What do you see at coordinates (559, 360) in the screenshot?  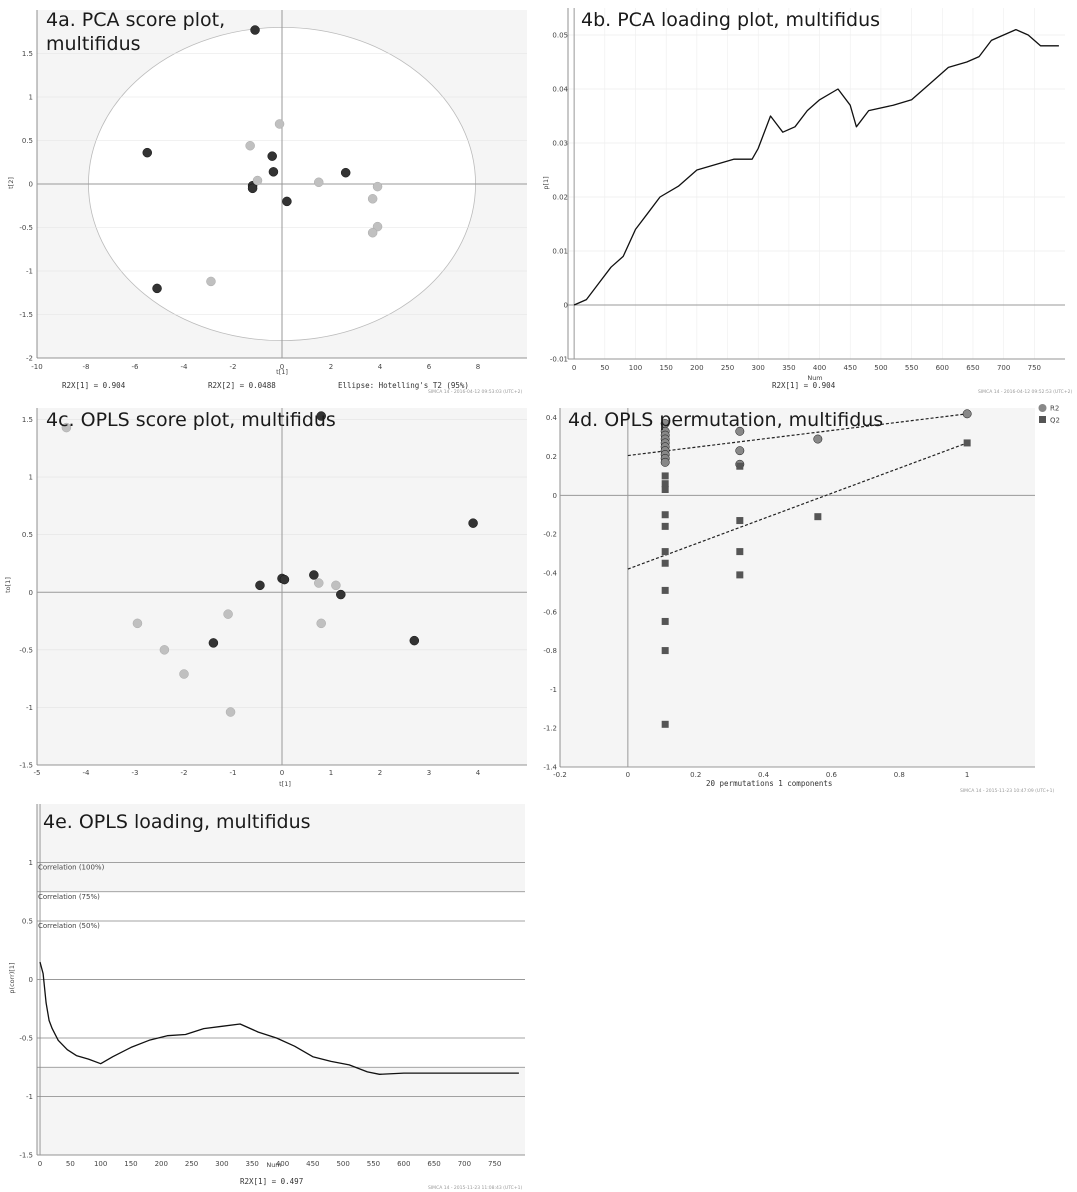 I see `y-tick-label: -0.01` at bounding box center [559, 360].